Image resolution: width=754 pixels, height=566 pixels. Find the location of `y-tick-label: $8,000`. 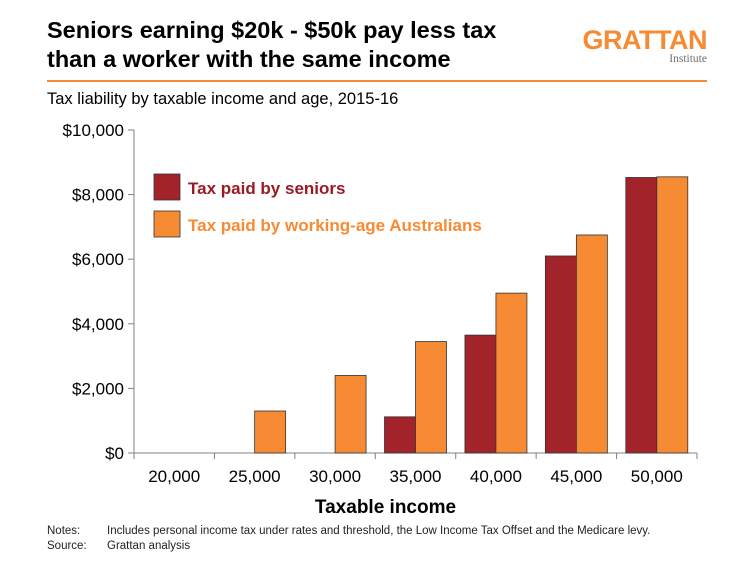

y-tick-label: $8,000 is located at coordinates (98, 195).